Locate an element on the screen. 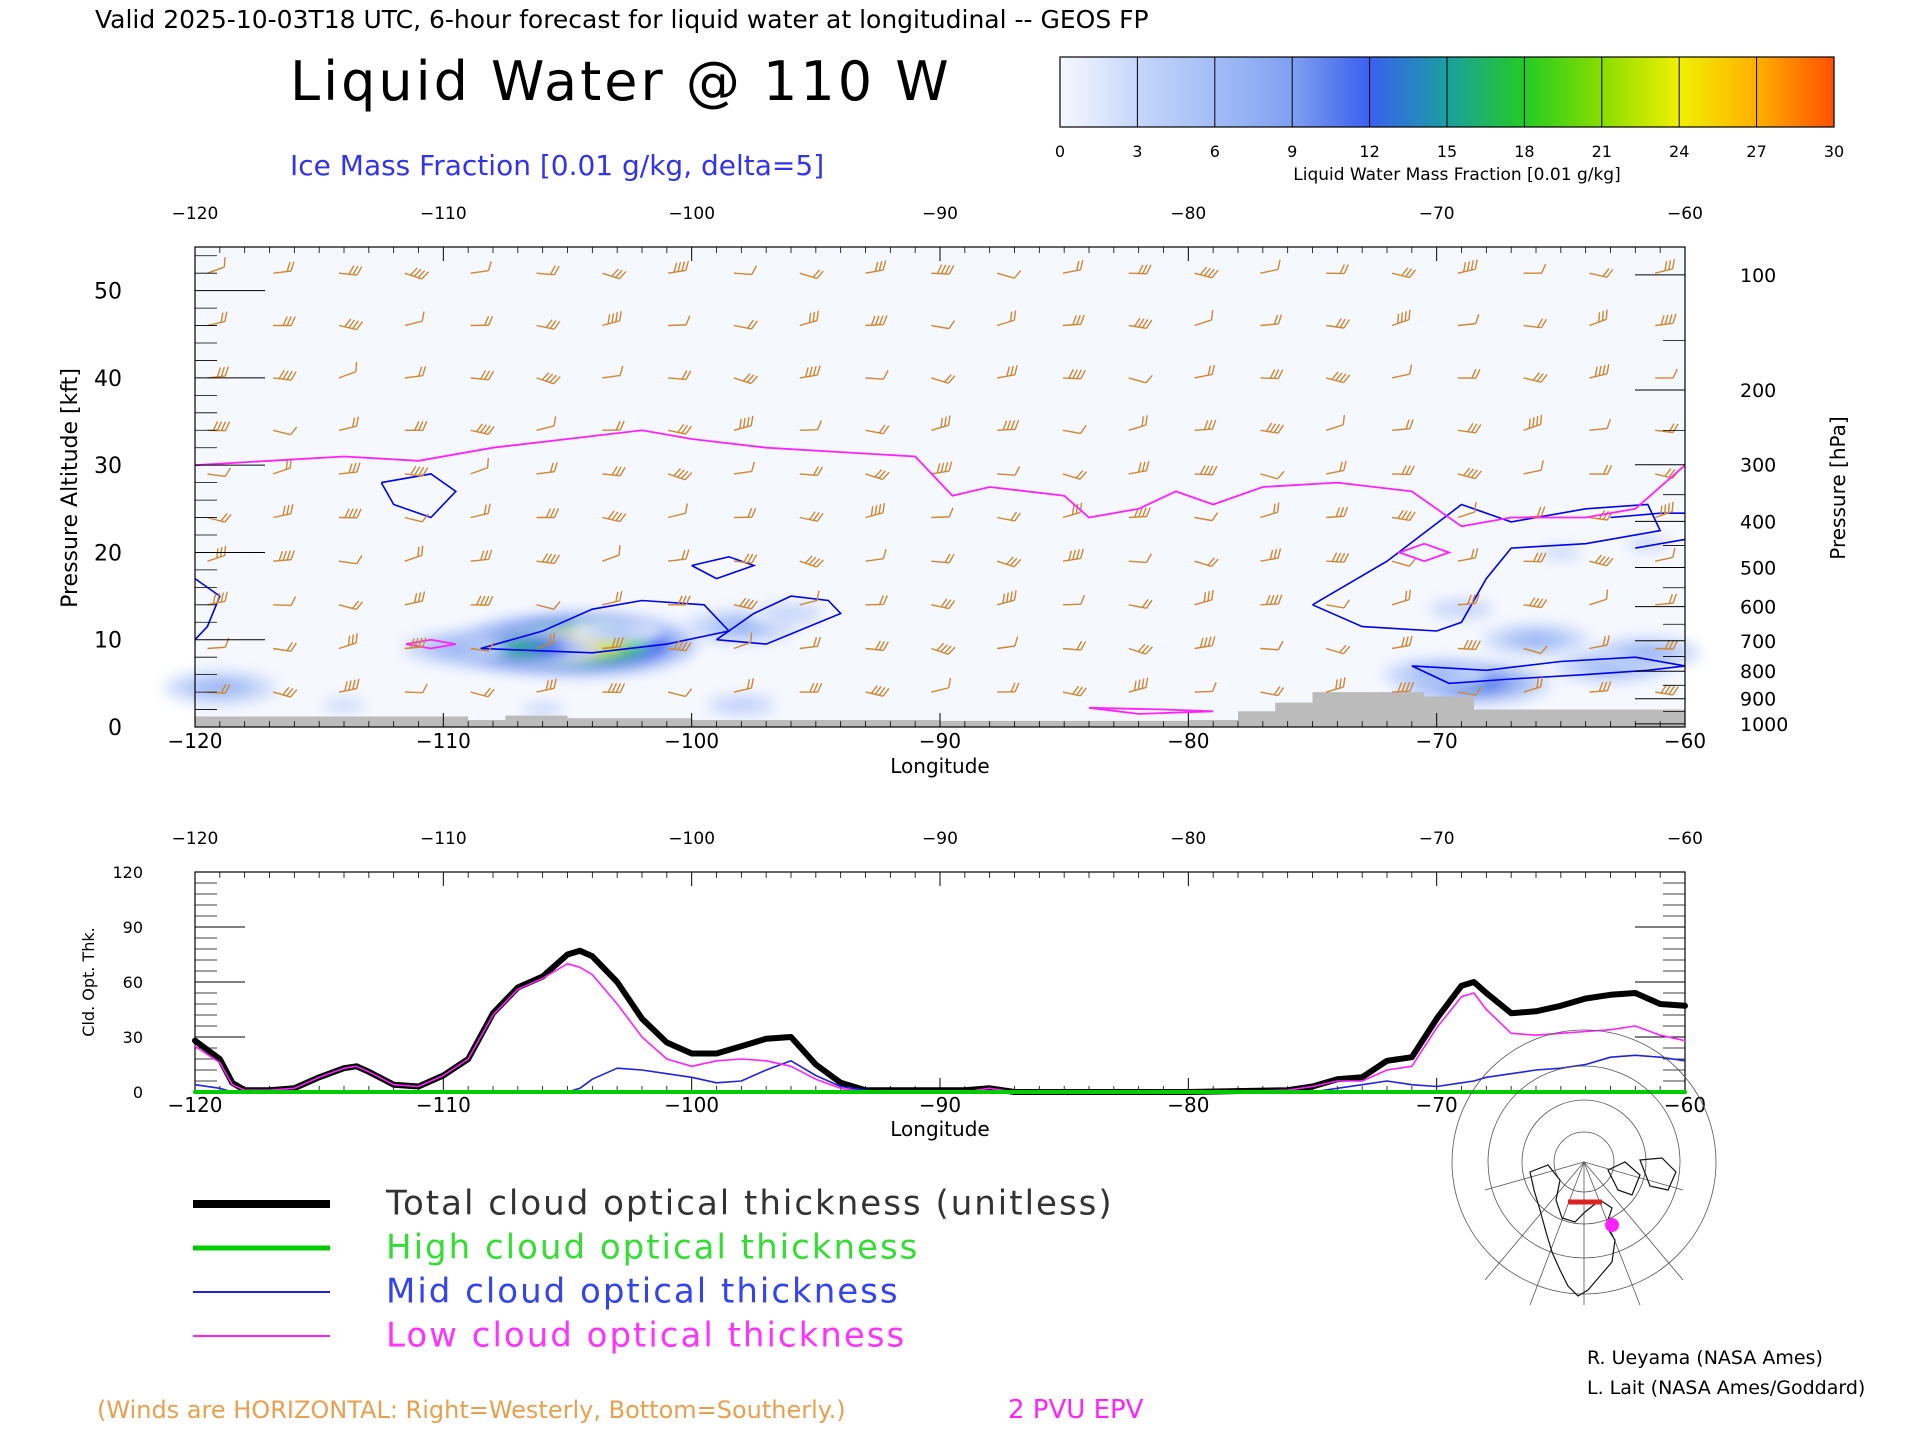 The width and height of the screenshot is (1920, 1440). colorbar-tick-label: 18 is located at coordinates (1524, 151).